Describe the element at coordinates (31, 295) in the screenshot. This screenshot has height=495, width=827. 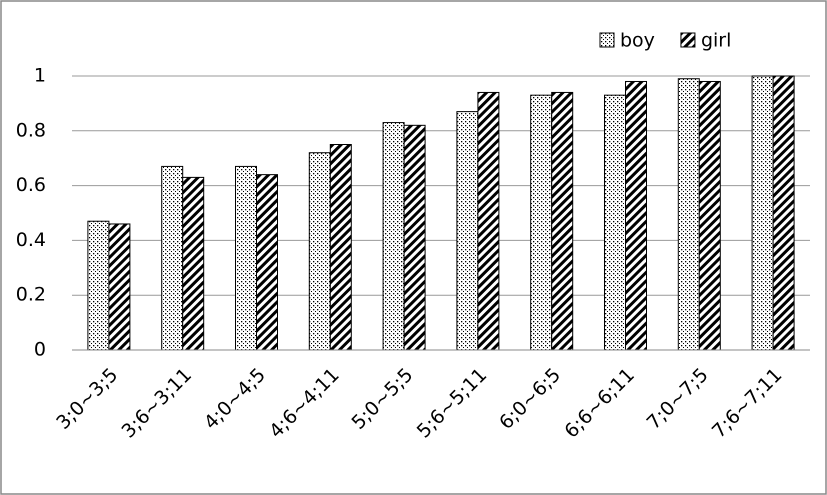
I see `y-tick-label: 0.2` at that location.